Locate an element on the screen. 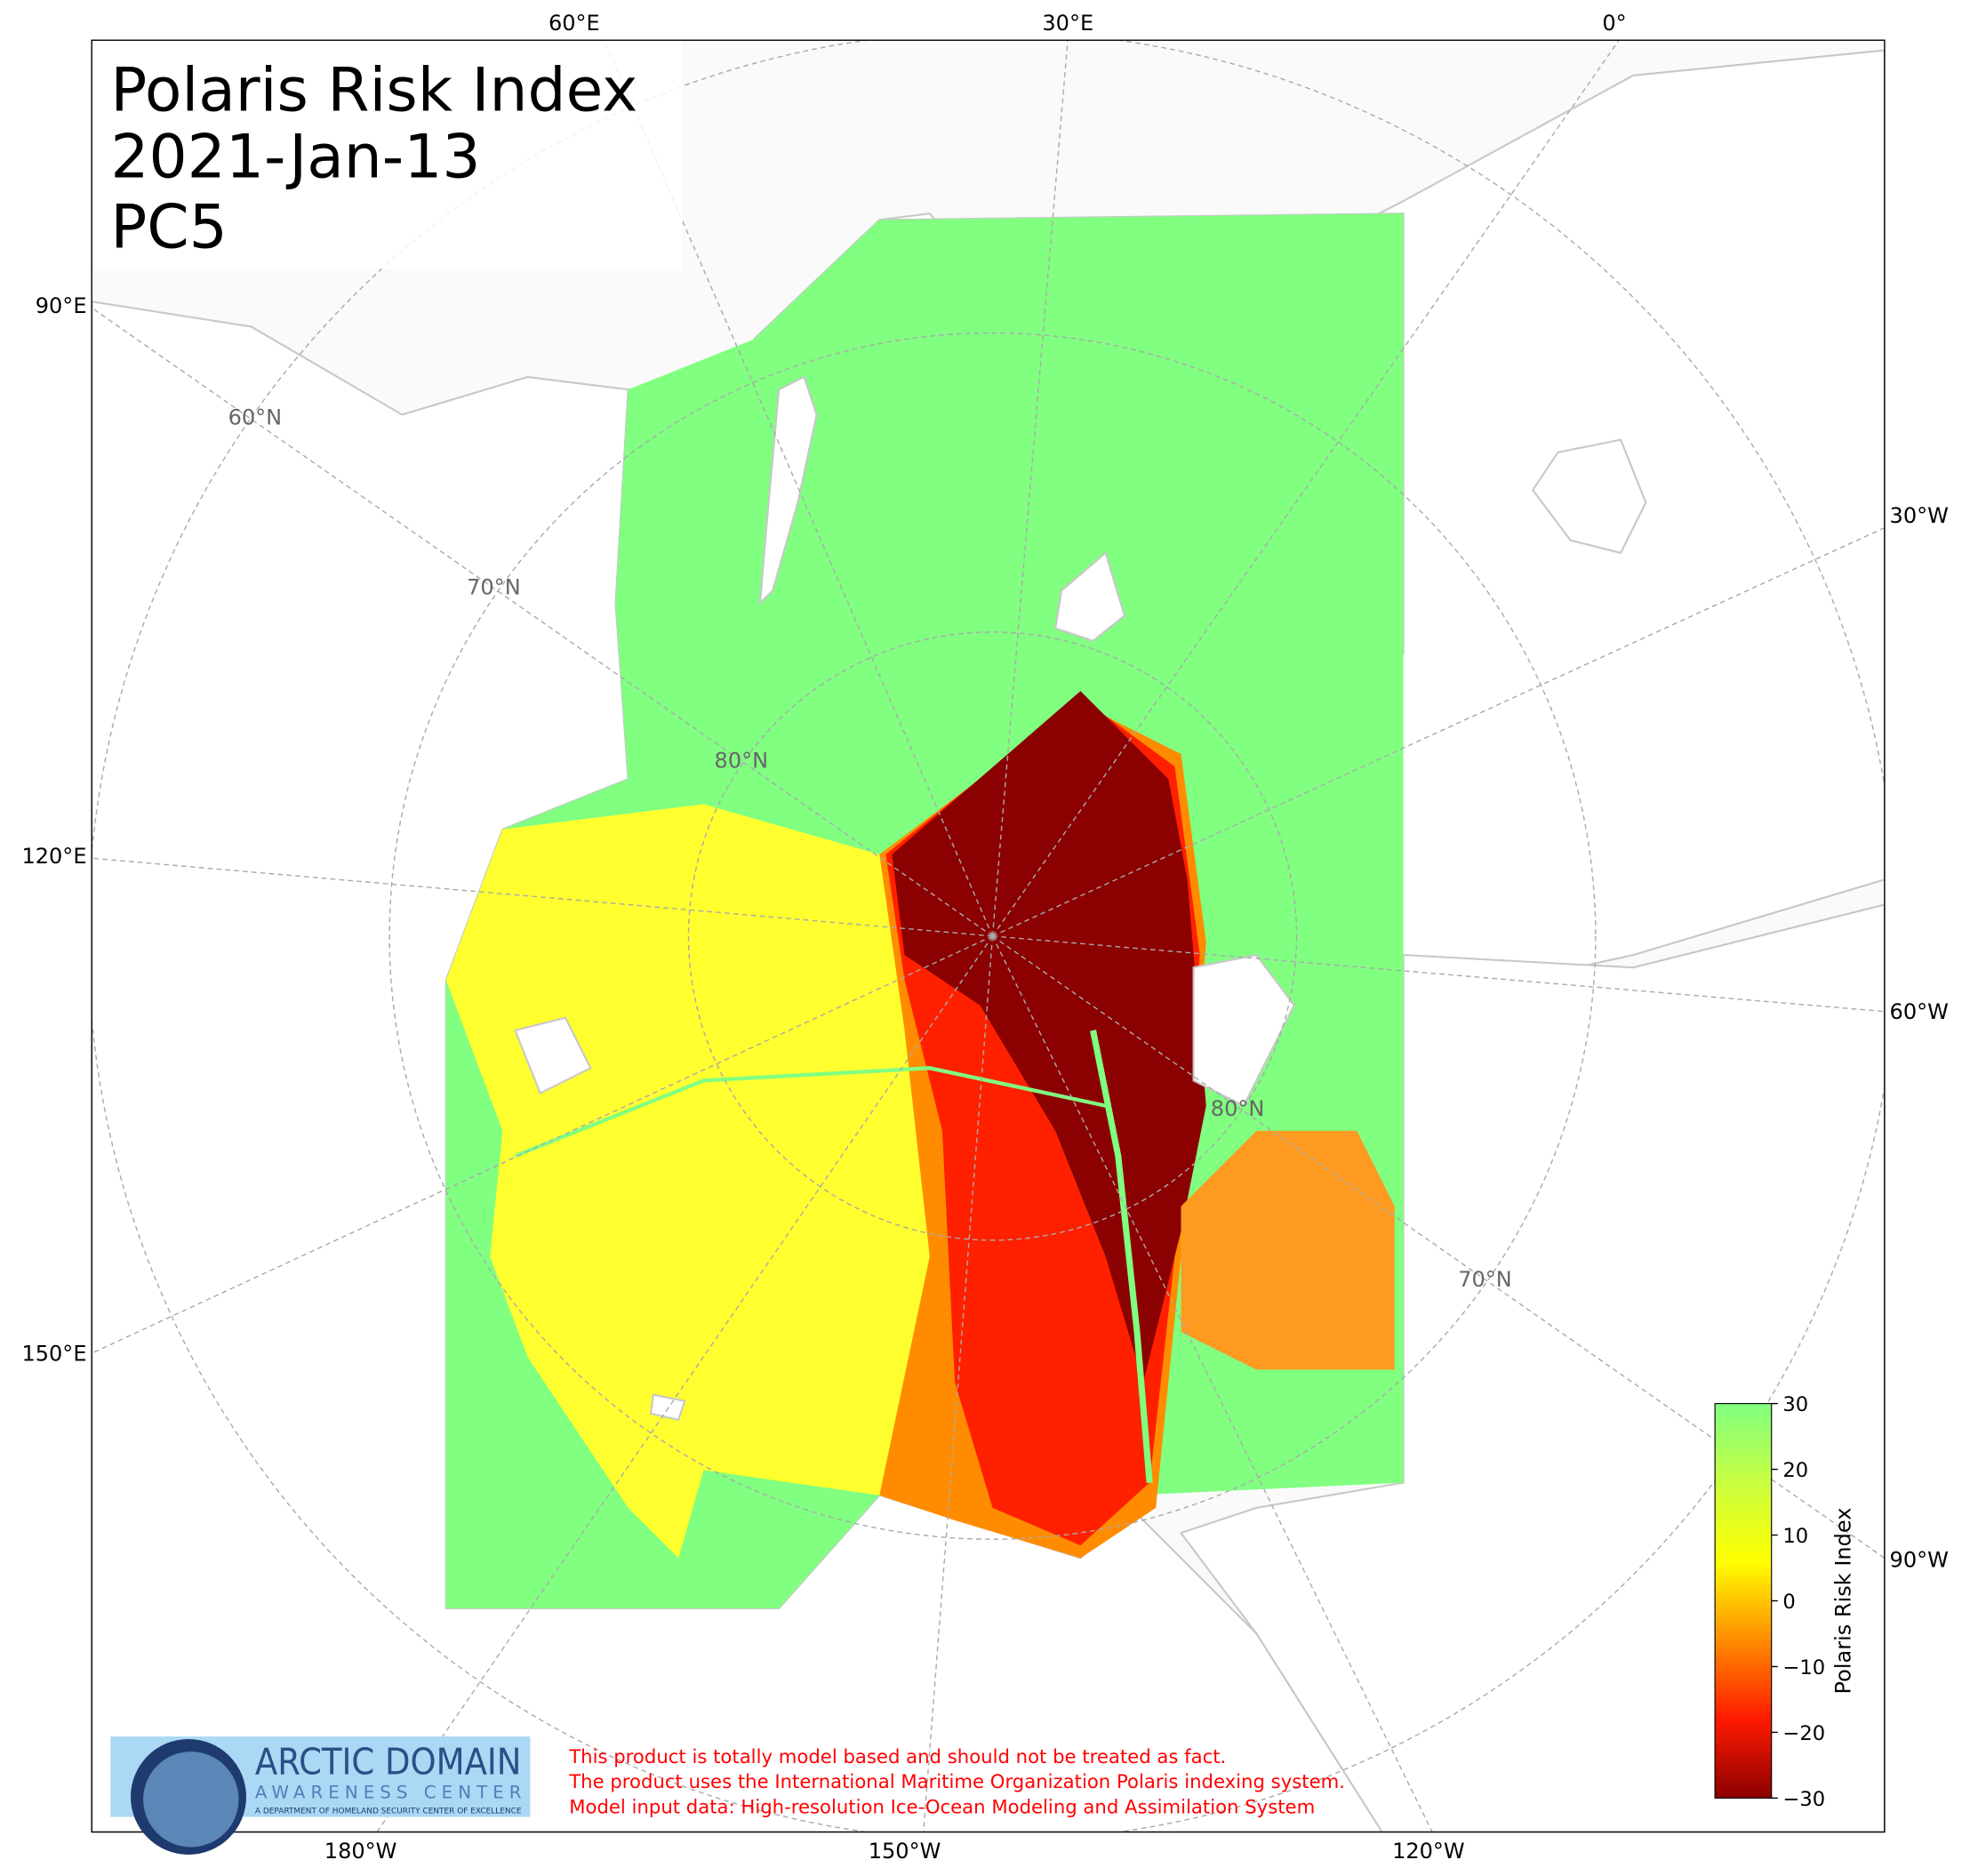  ice-very-high-risk is located at coordinates (1049, 1037).